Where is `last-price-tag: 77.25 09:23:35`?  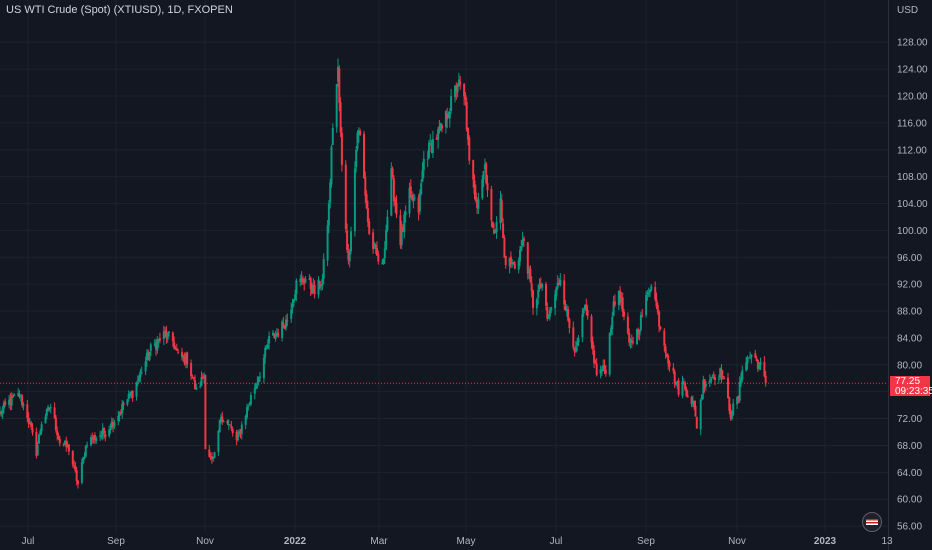 last-price-tag: 77.25 09:23:35 is located at coordinates (911, 386).